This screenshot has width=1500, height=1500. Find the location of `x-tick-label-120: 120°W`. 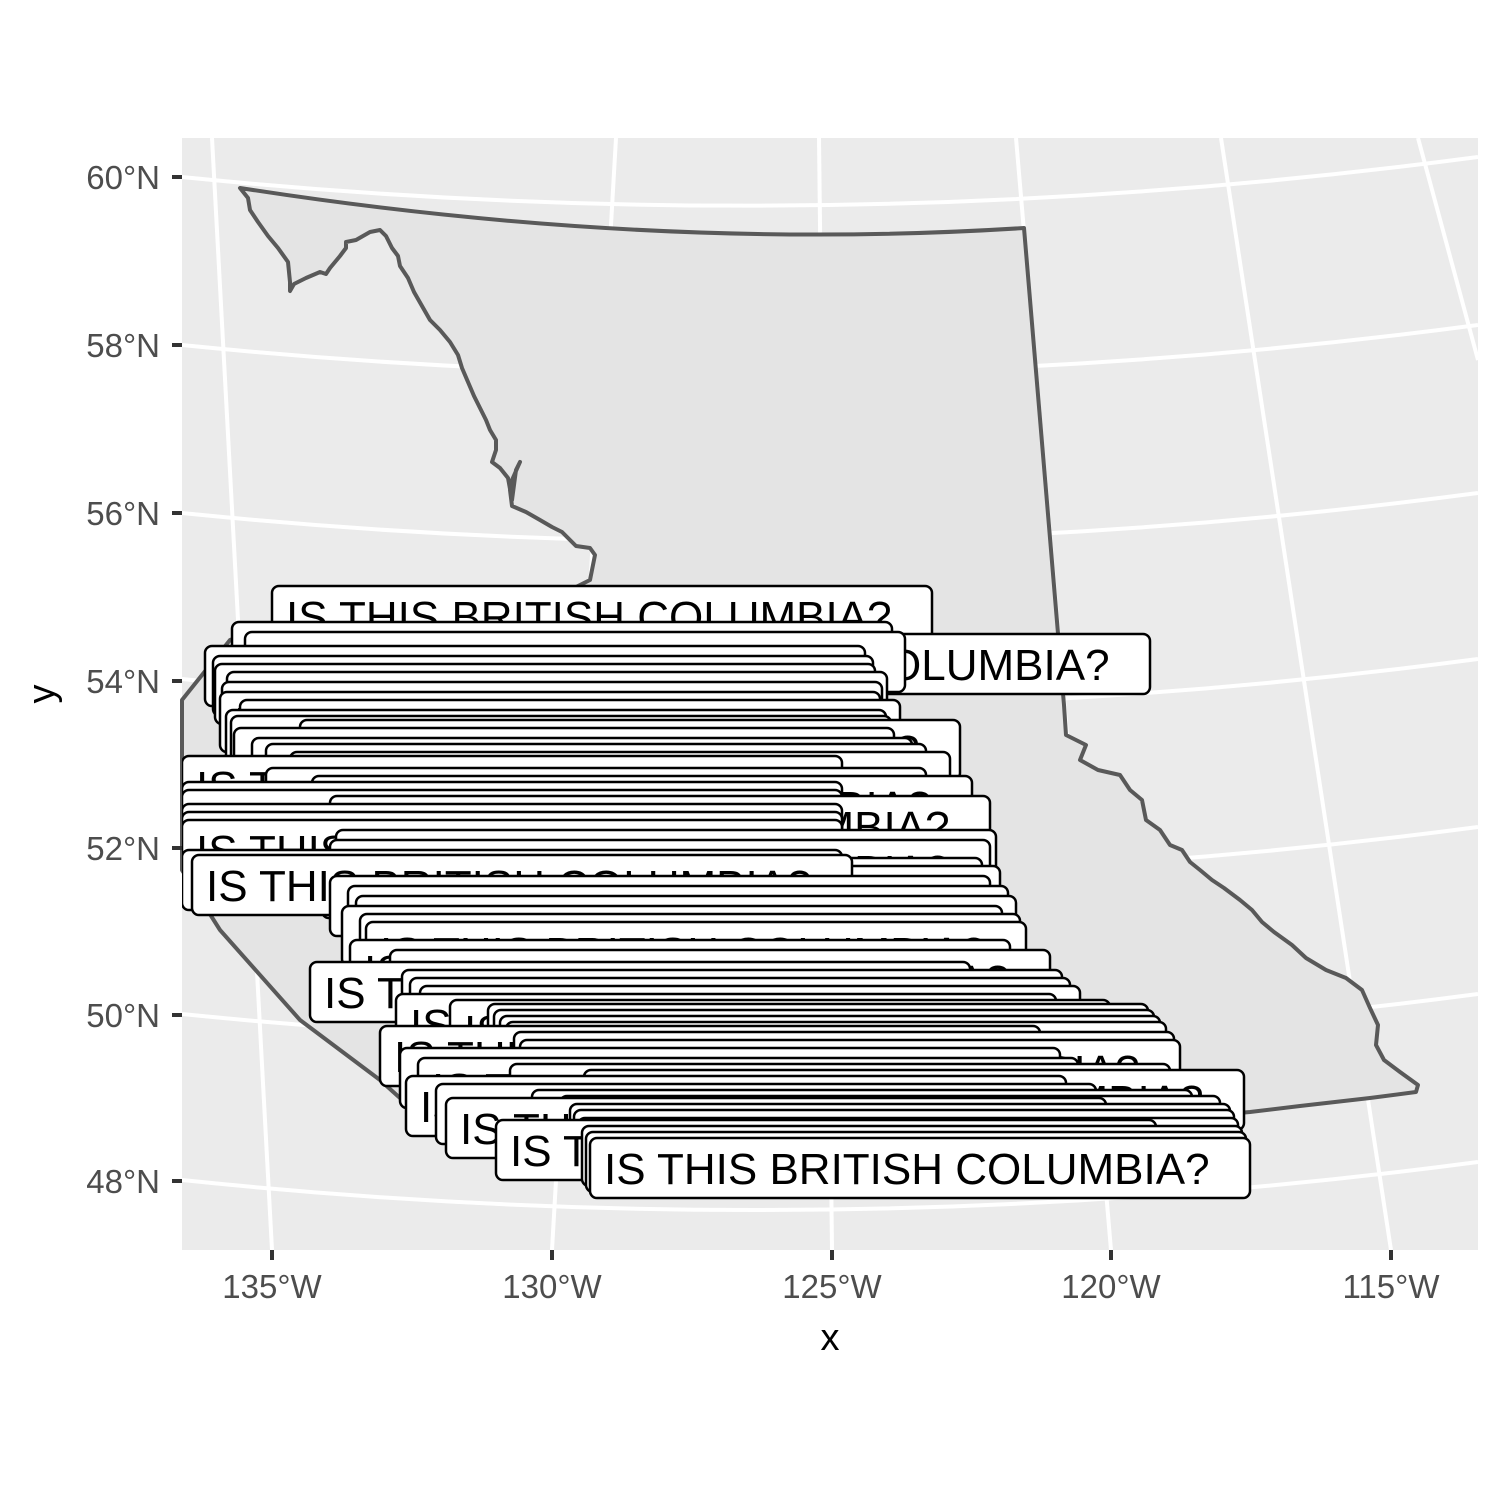

x-tick-label-120: 120°W is located at coordinates (1111, 1286).